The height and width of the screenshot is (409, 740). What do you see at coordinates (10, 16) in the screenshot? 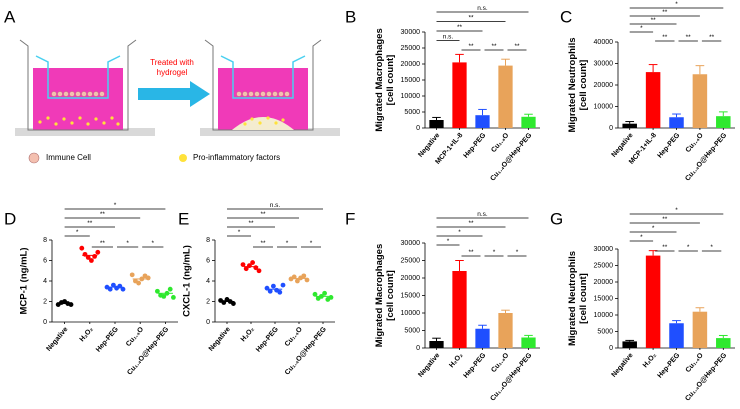
I see `panel-letter: A` at bounding box center [10, 16].